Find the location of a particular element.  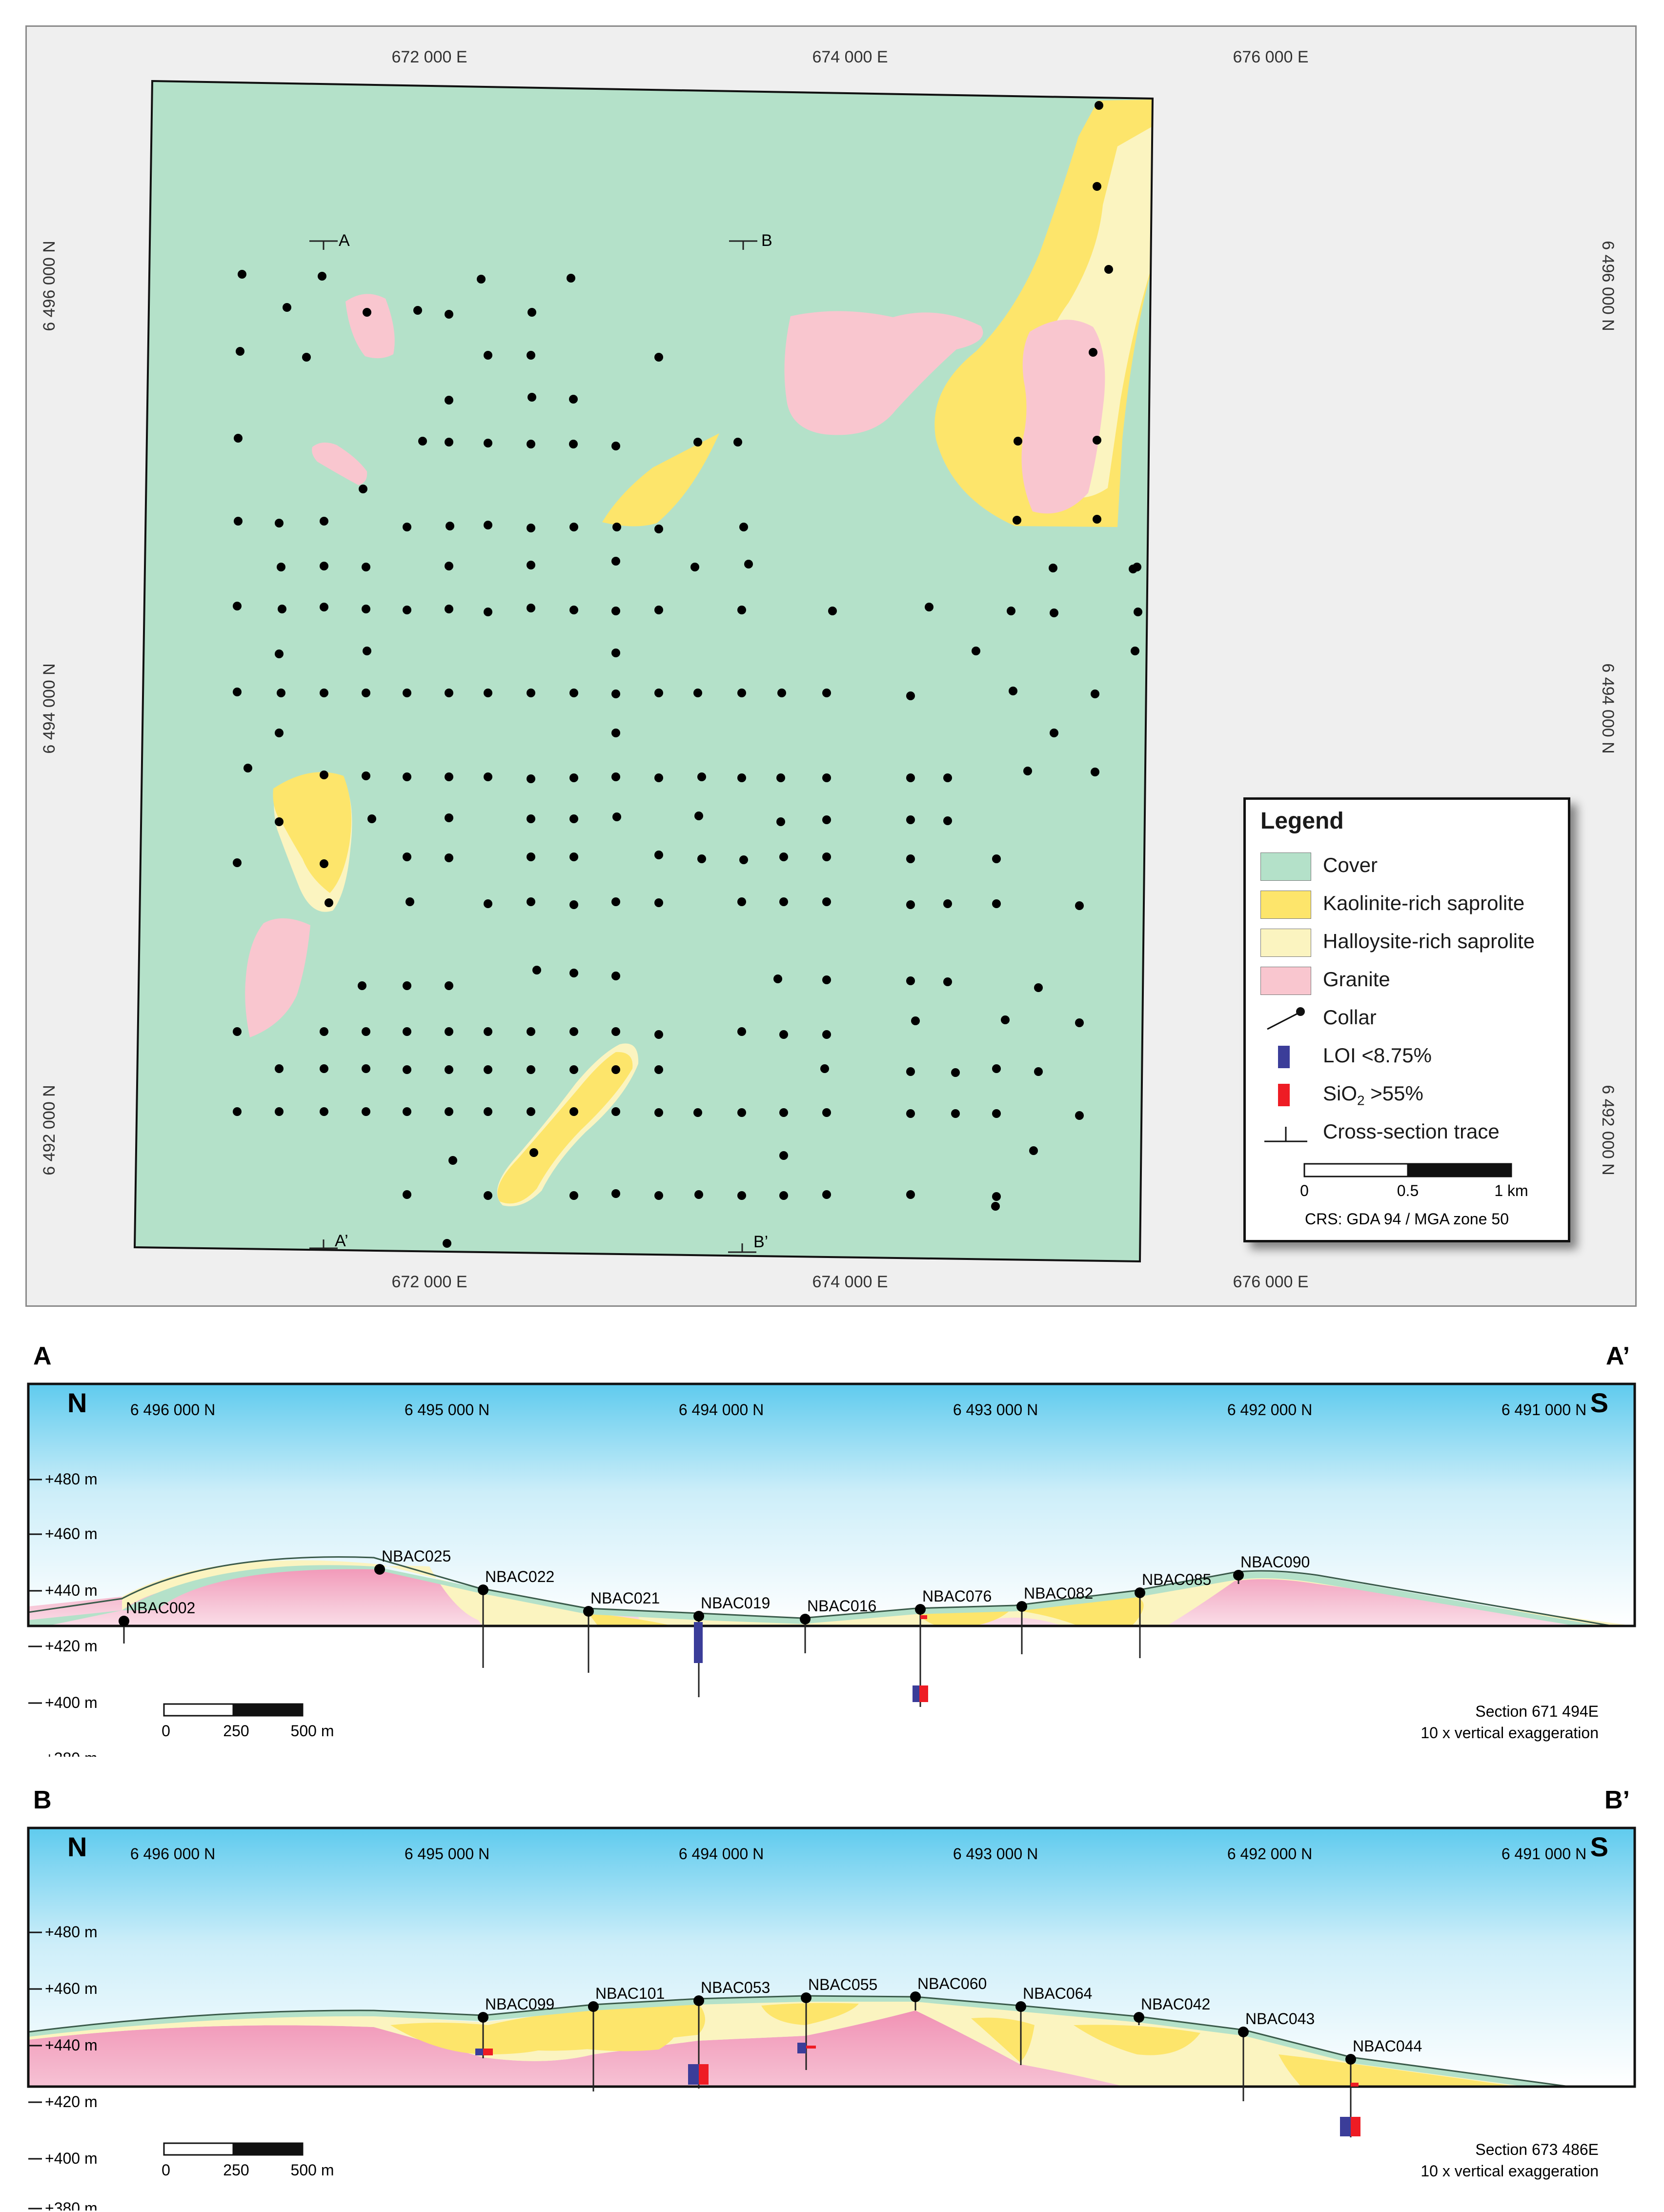

trace-b-start is located at coordinates (743, 245).